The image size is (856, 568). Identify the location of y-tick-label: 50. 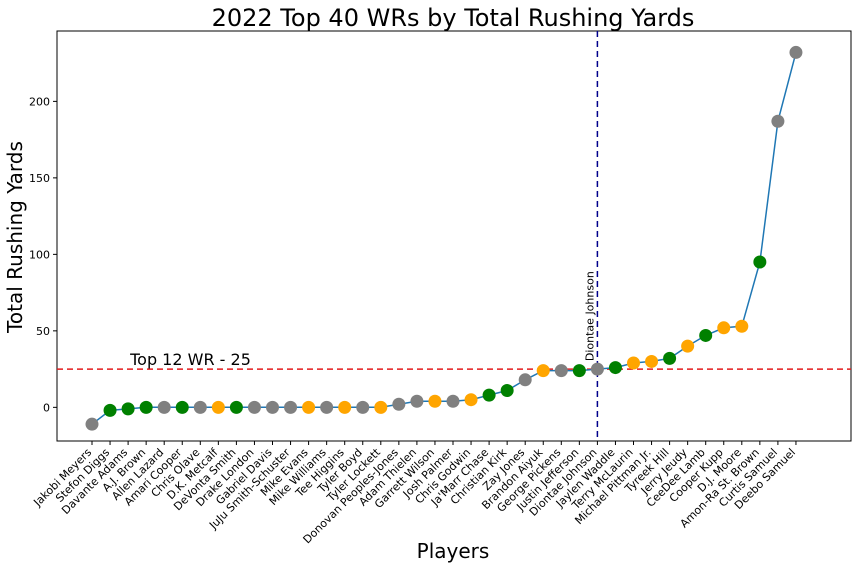
(43, 331).